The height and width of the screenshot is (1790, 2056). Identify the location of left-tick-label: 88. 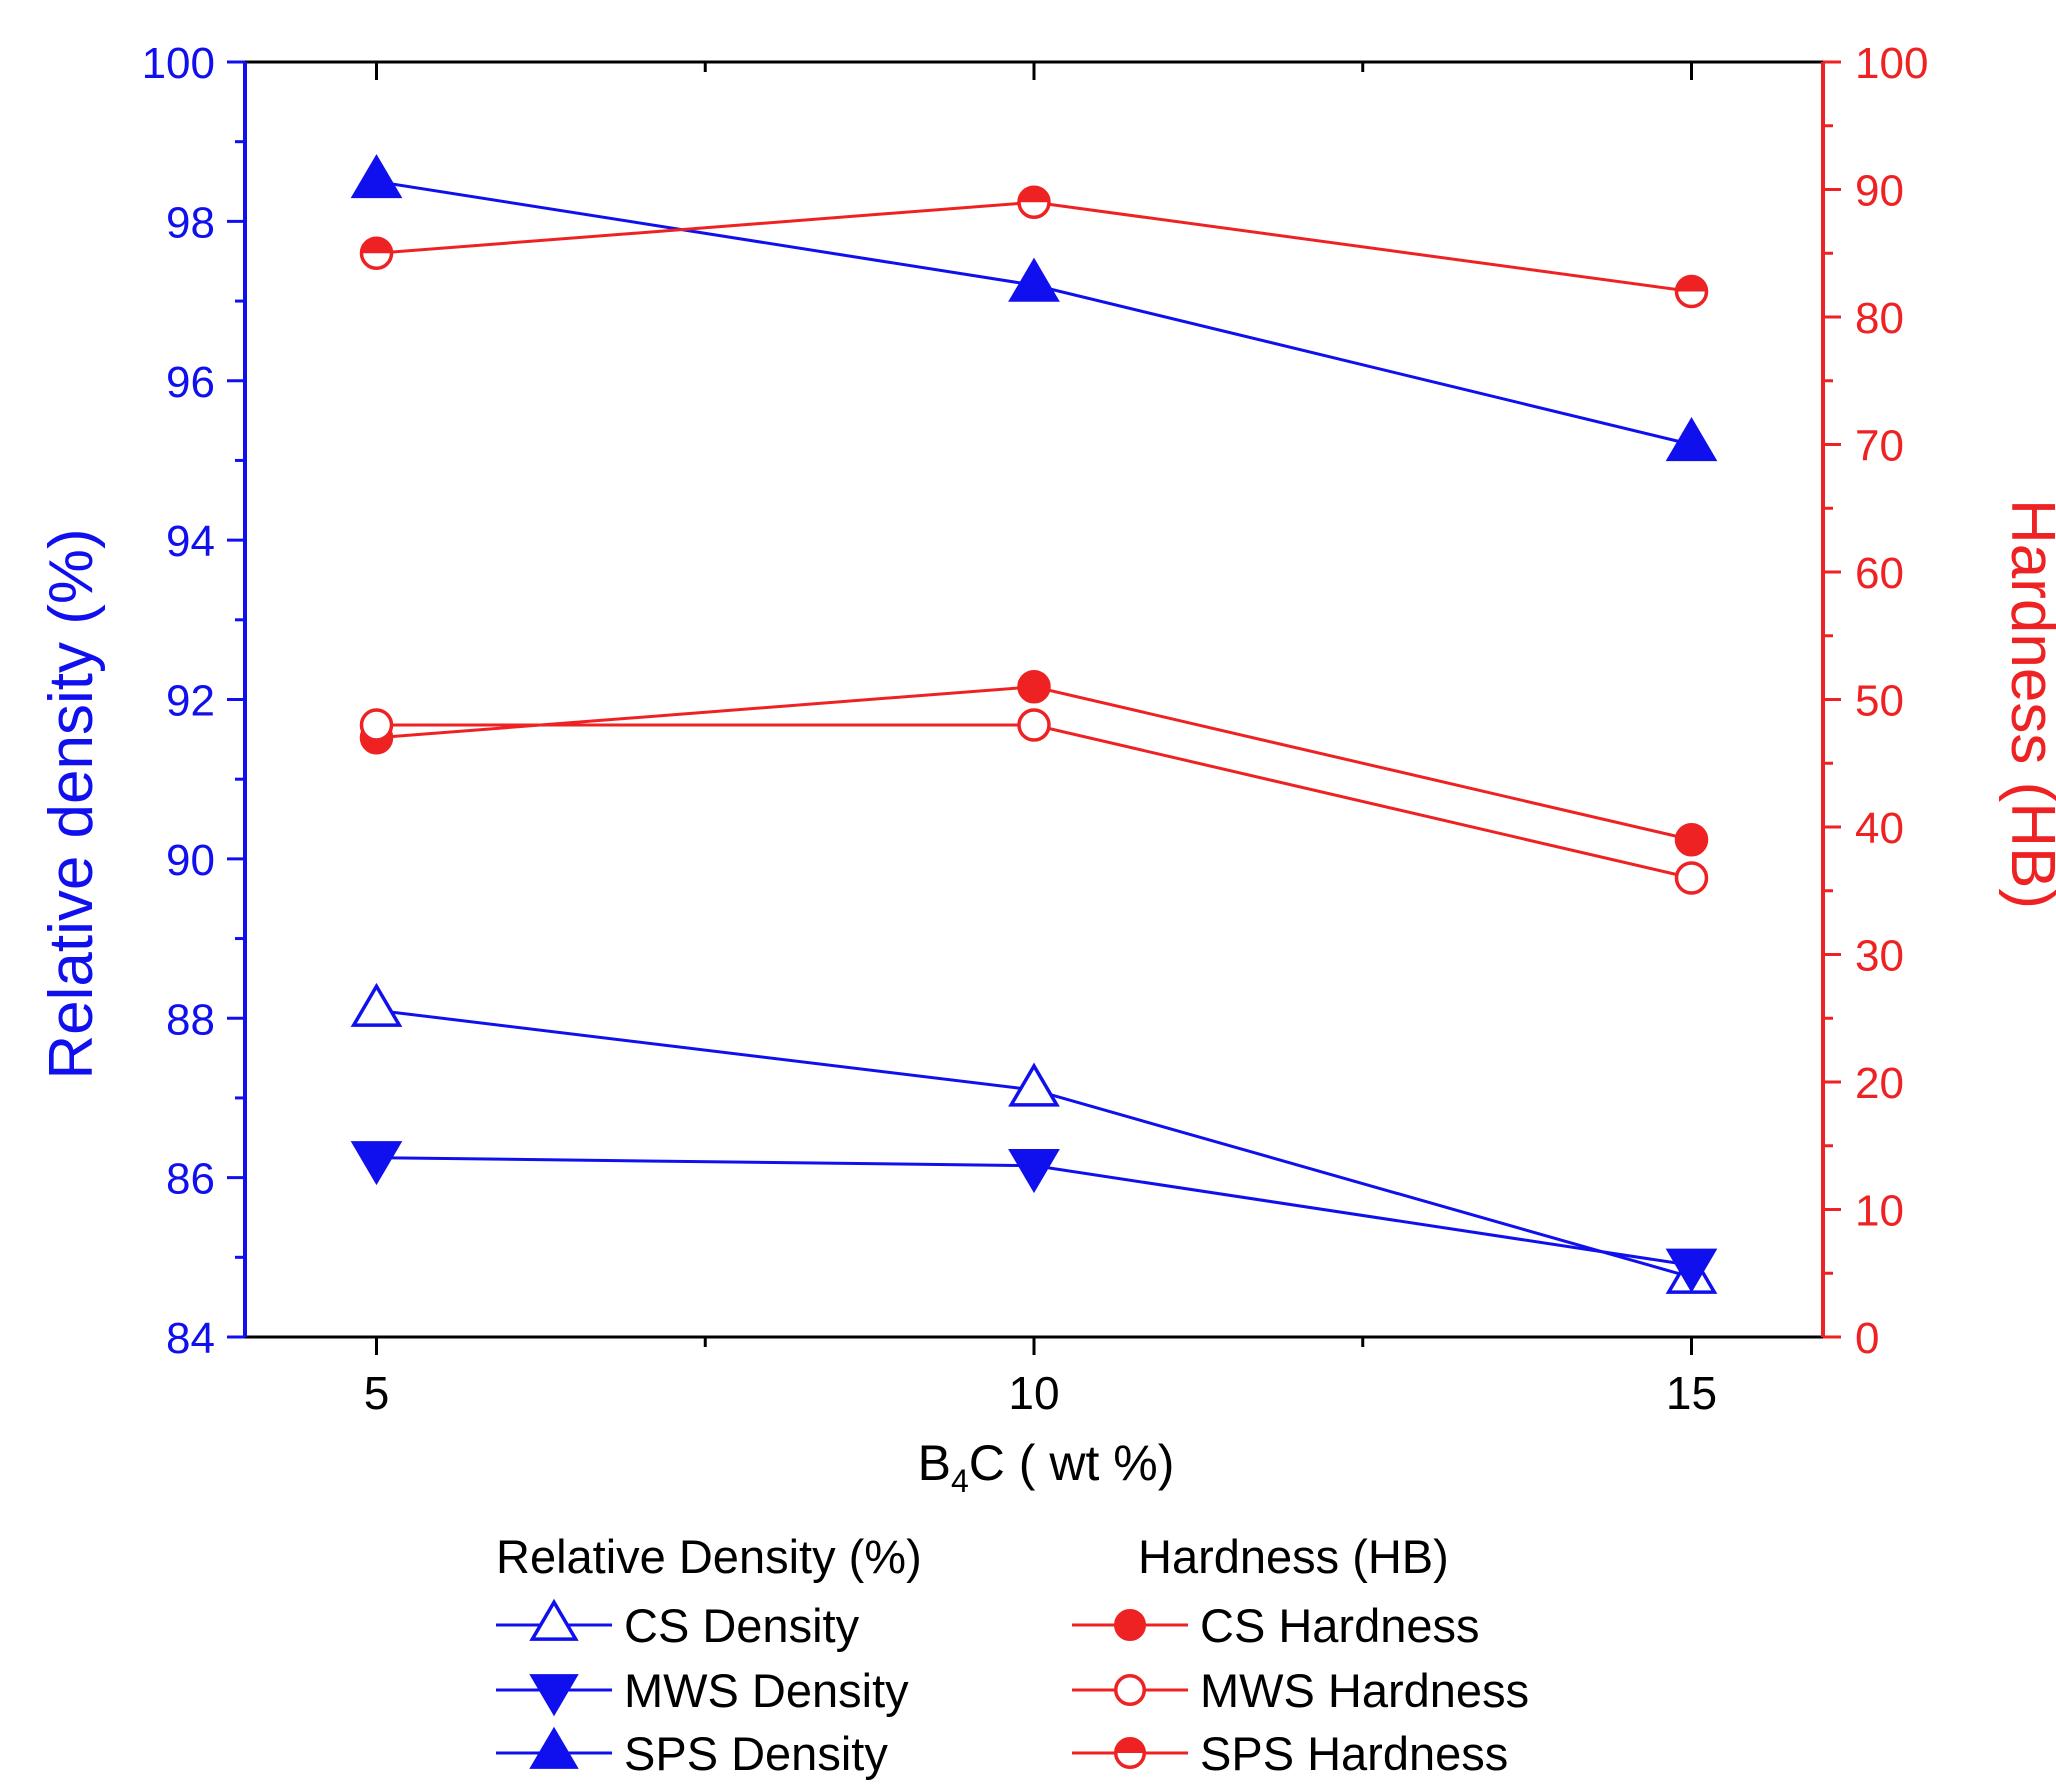
(190, 1019).